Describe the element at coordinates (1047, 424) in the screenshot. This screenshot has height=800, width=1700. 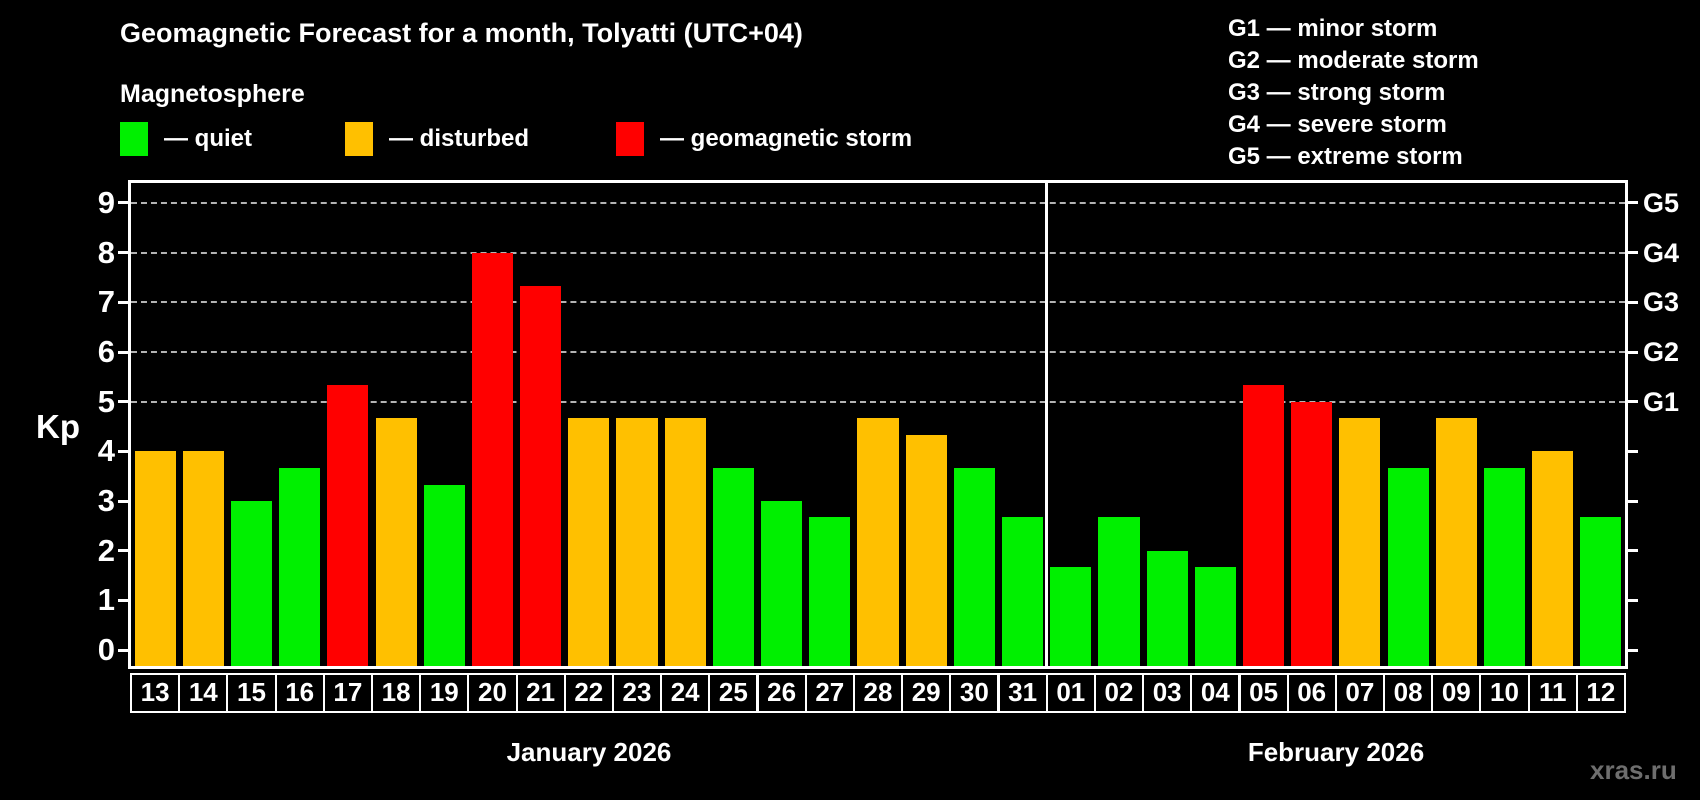
I see `month-divider` at that location.